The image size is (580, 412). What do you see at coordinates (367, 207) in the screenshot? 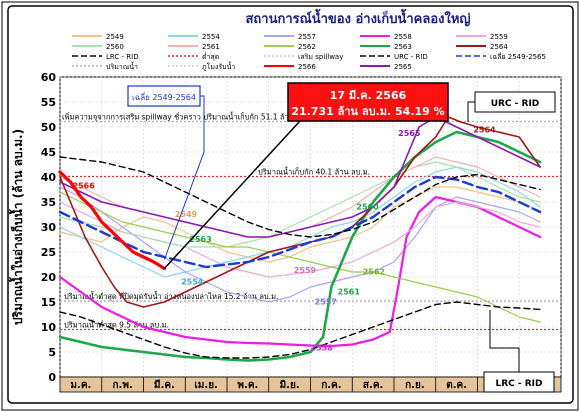
I see `series-annotation: 2560` at bounding box center [367, 207].